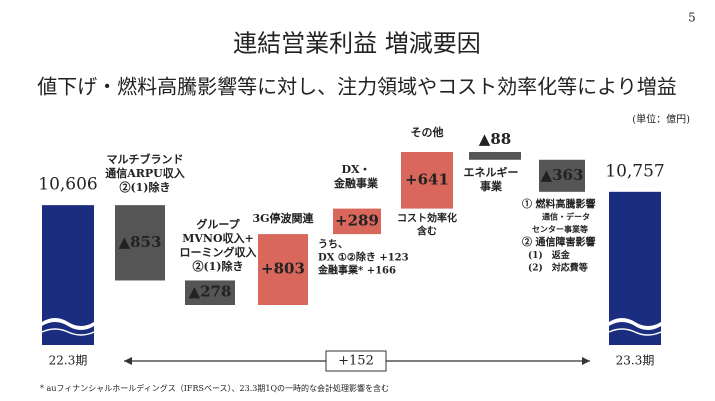  Describe the element at coordinates (283, 218) in the screenshot. I see `category-label: 3G停波関連` at that location.